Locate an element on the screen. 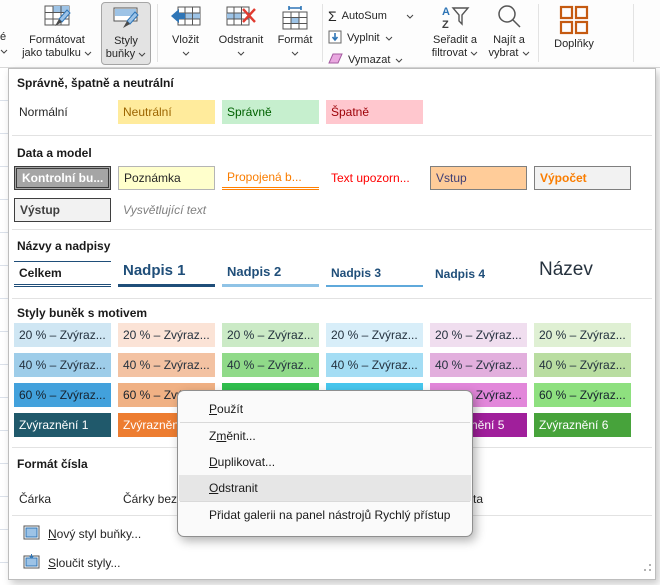 The height and width of the screenshot is (585, 660). sort-filter-button: A Z Seřadit a filtrovat is located at coordinates (455, 33).